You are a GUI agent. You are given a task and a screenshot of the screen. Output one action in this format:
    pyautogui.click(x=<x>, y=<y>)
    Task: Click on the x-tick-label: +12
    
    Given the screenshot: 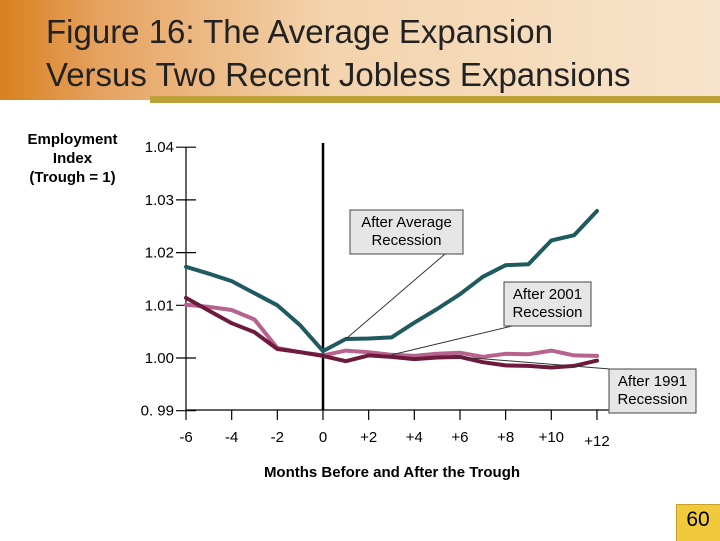 What is the action you would take?
    pyautogui.click(x=596, y=441)
    